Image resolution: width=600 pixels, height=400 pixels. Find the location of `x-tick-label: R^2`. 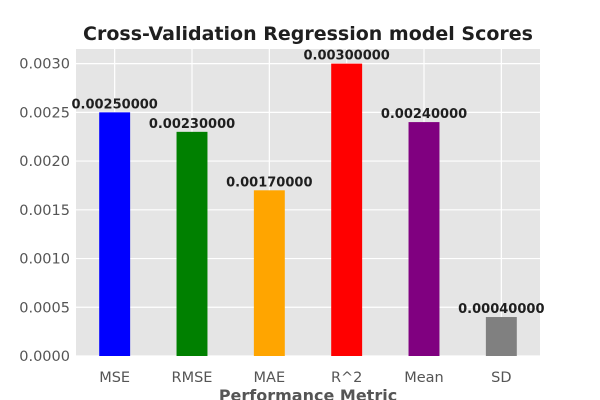

x-tick-label: R^2 is located at coordinates (346, 378).